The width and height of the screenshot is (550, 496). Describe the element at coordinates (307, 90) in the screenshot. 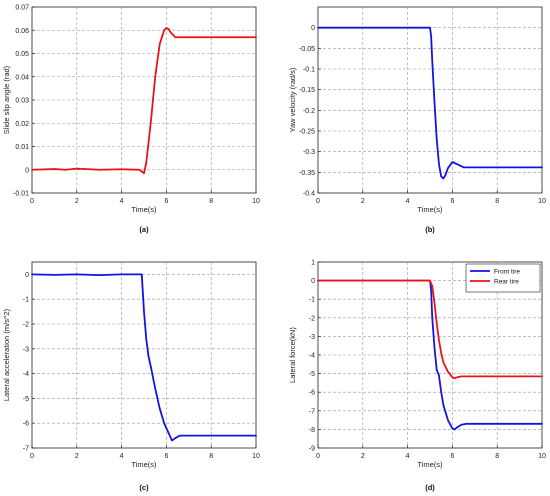

I see `y-tick-label: -0.15` at that location.